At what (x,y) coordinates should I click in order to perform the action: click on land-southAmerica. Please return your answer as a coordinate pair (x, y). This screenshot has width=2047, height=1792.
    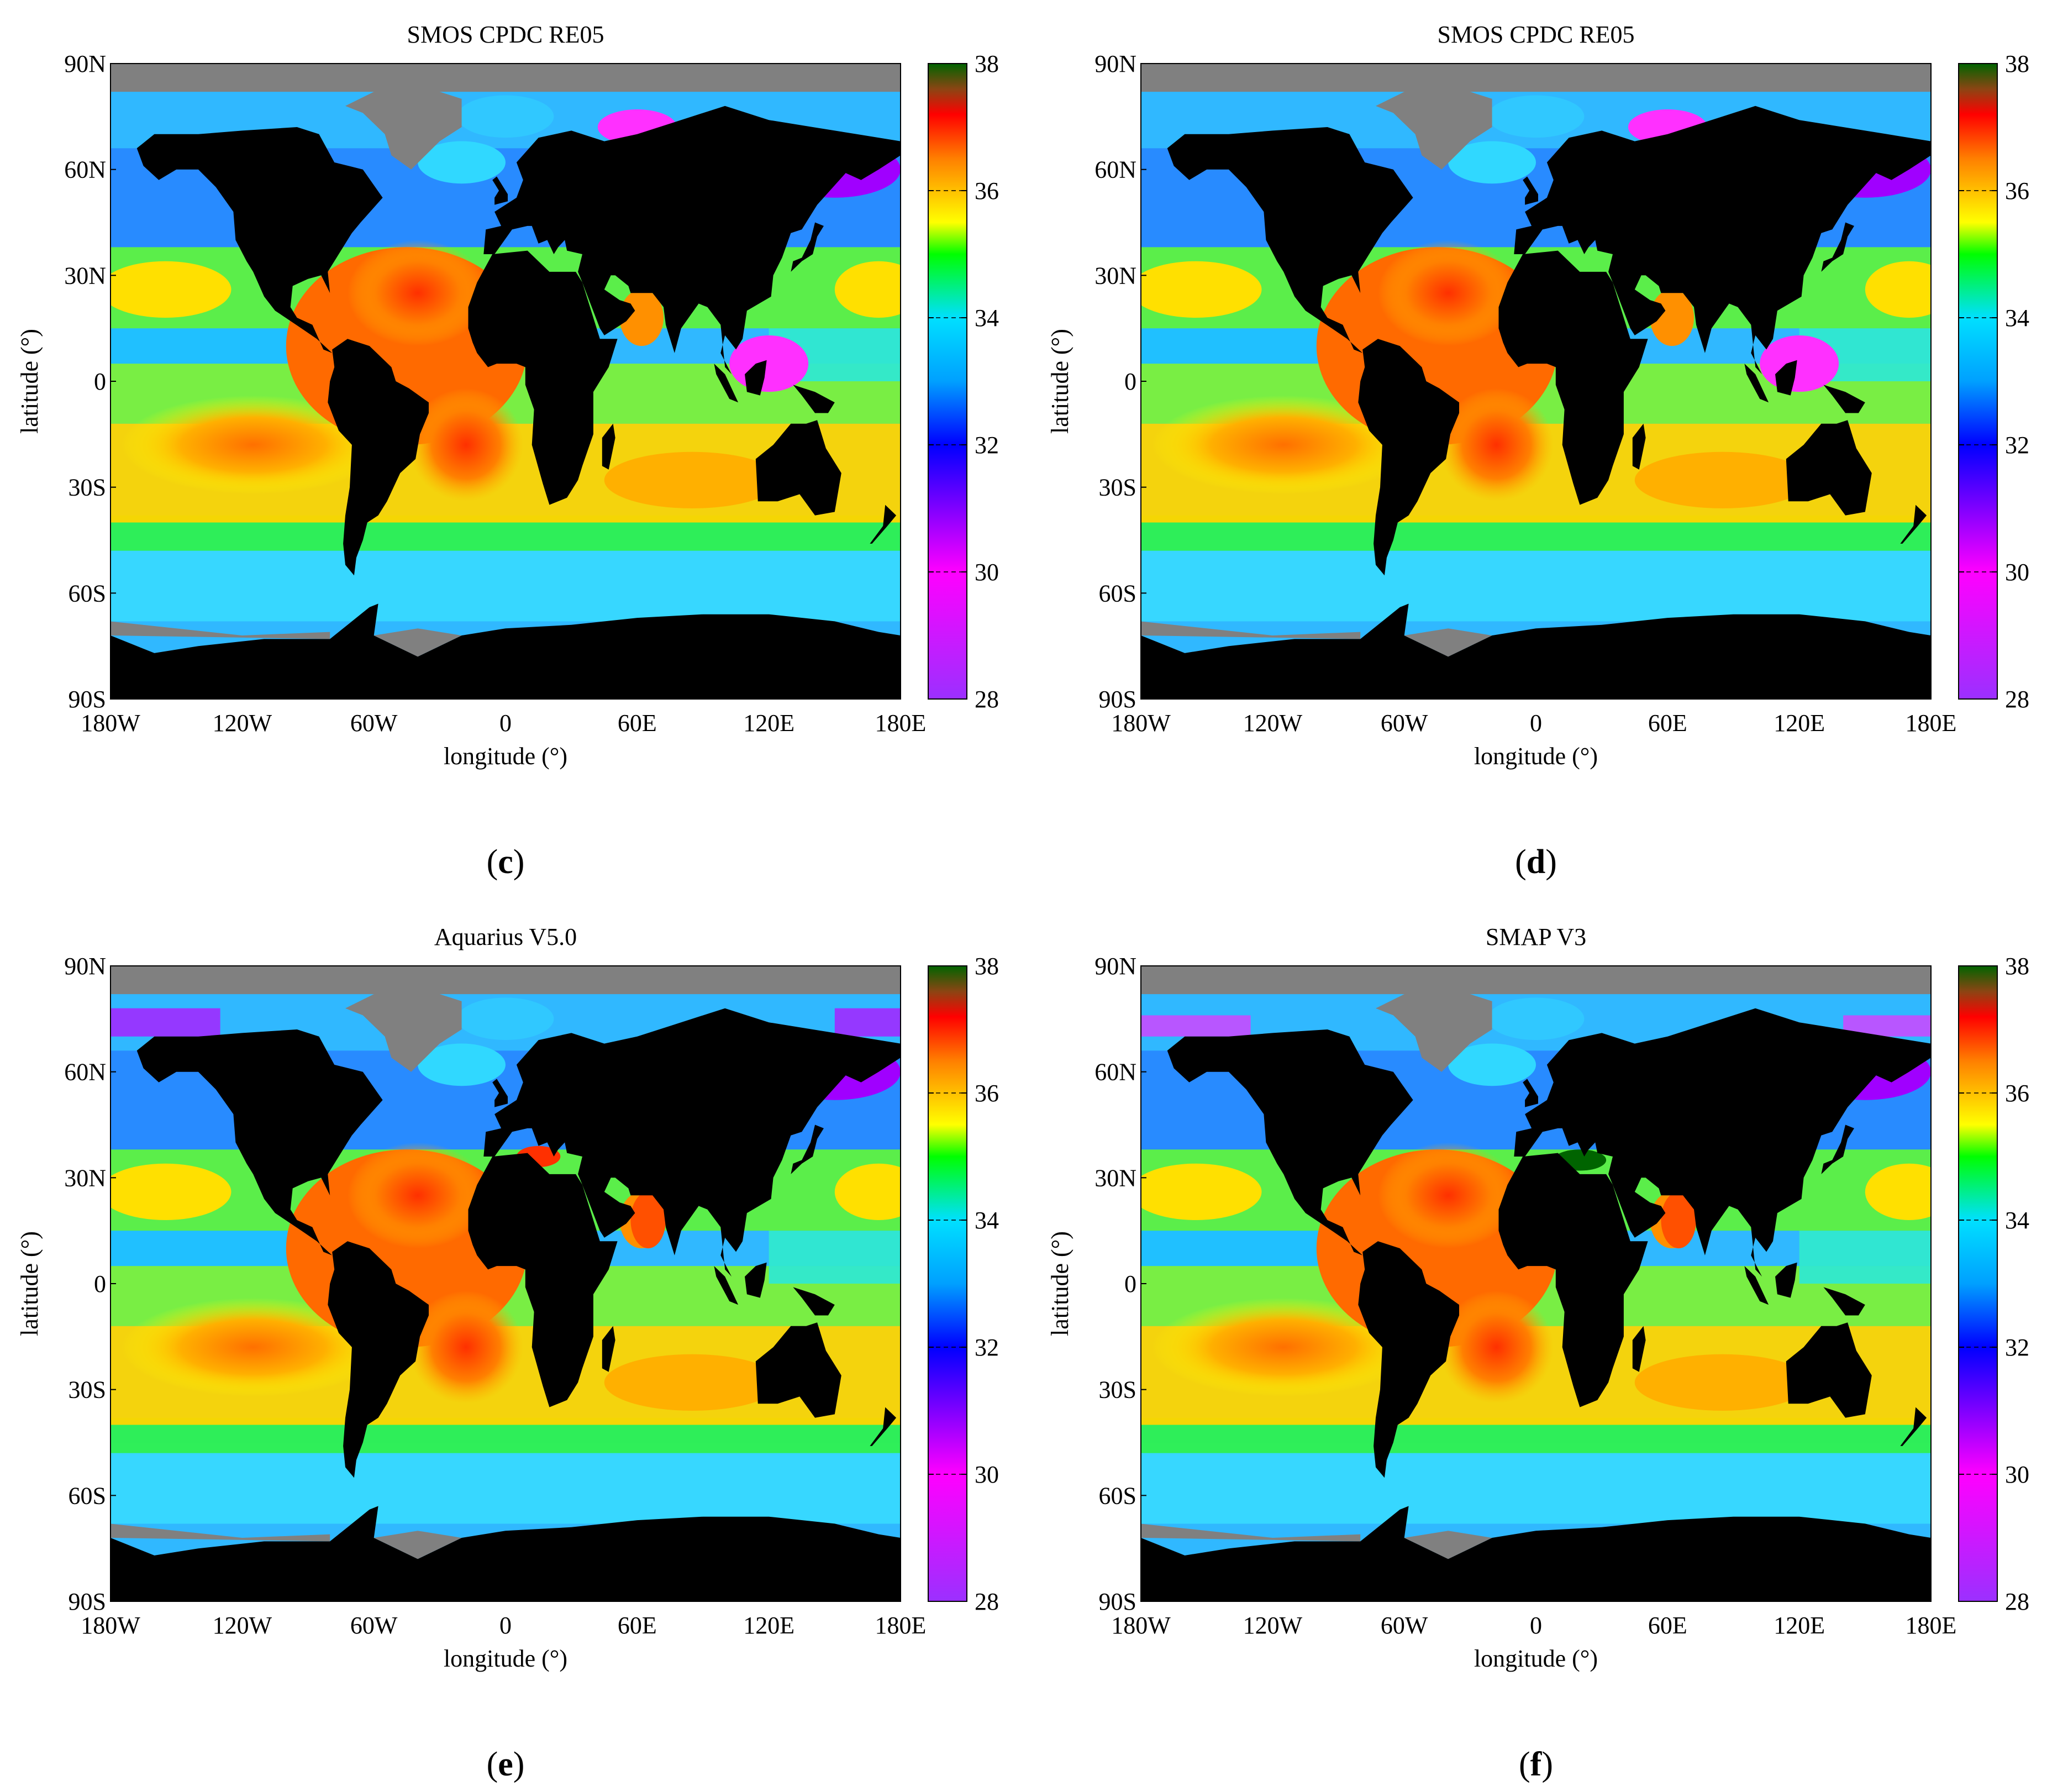
    Looking at the image, I should click on (1408, 458).